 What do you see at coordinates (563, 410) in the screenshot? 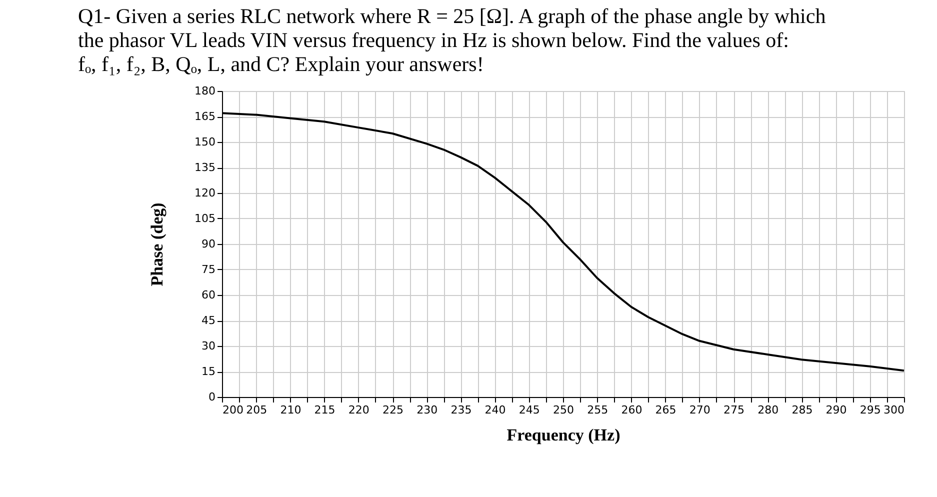
I see `x-tick-label: 250` at bounding box center [563, 410].